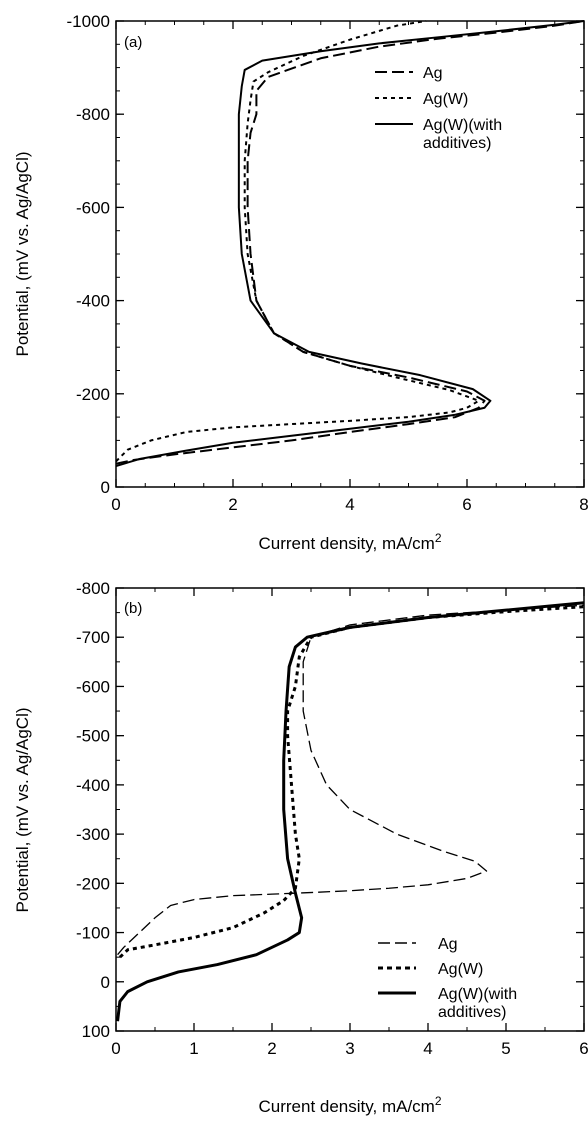 This screenshot has height=1129, width=588. I want to click on chart-a-x-axis-label: Current density, mA/cm2, so click(349, 542).